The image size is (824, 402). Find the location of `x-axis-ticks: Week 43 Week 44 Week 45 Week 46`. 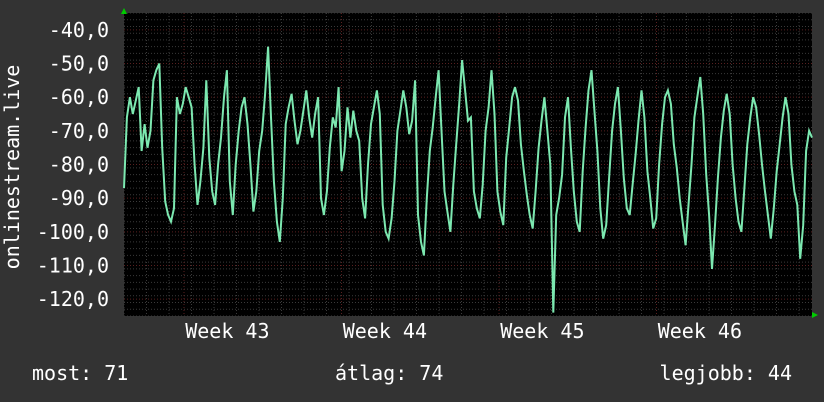

x-axis-ticks: Week 43 Week 44 Week 45 Week 46 is located at coordinates (463, 331).